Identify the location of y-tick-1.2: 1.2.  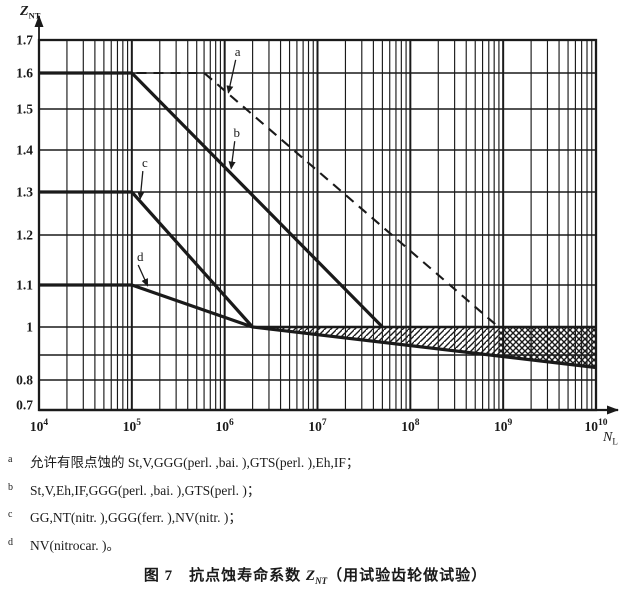
(24, 235).